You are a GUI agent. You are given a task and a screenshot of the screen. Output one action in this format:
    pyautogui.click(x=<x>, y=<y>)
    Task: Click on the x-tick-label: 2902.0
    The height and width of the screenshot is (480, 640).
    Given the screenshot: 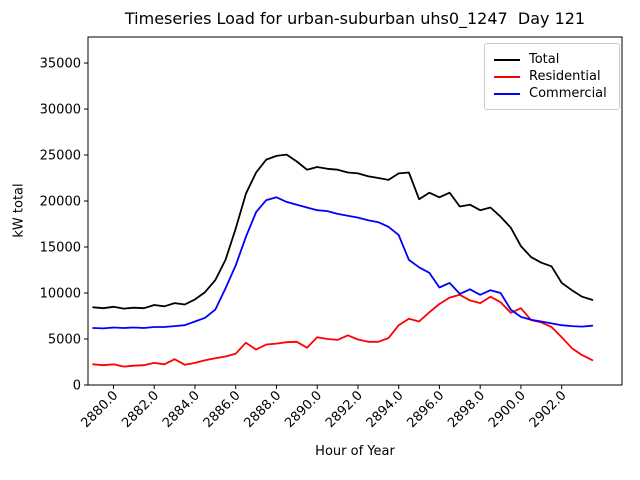 What is the action you would take?
    pyautogui.click(x=548, y=409)
    